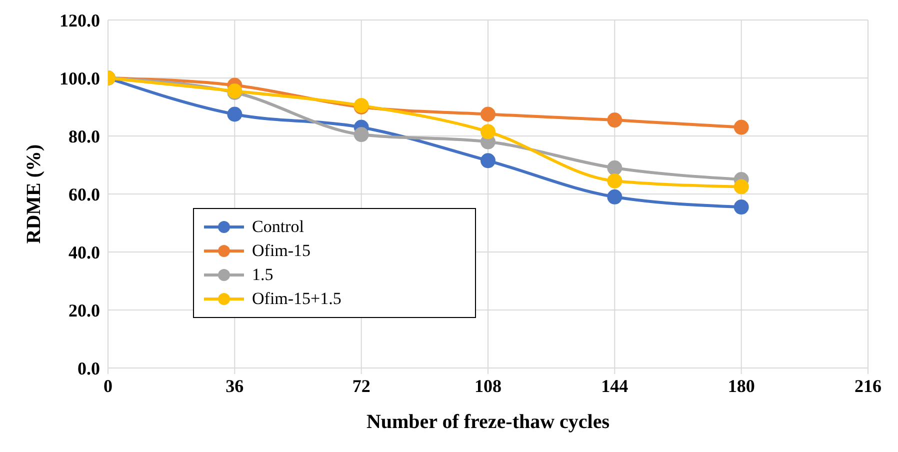 Image resolution: width=898 pixels, height=452 pixels. What do you see at coordinates (488, 386) in the screenshot?
I see `x-tick-label: 108` at bounding box center [488, 386].